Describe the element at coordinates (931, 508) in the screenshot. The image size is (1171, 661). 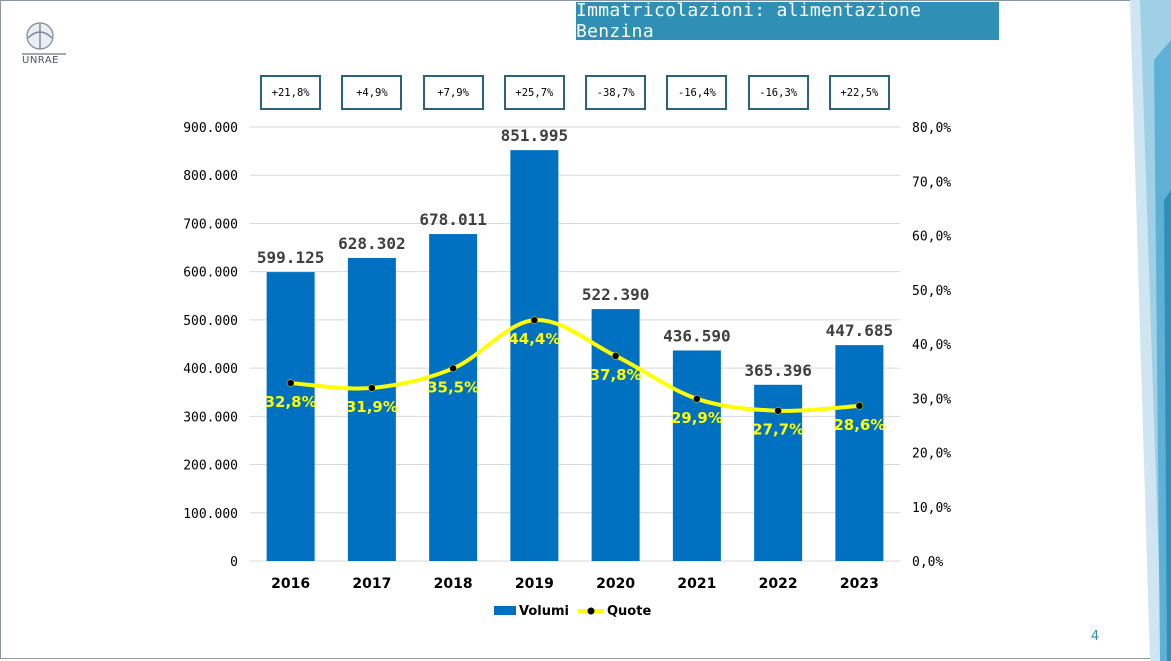
I see `y-right-tick-label: 10,0%` at that location.